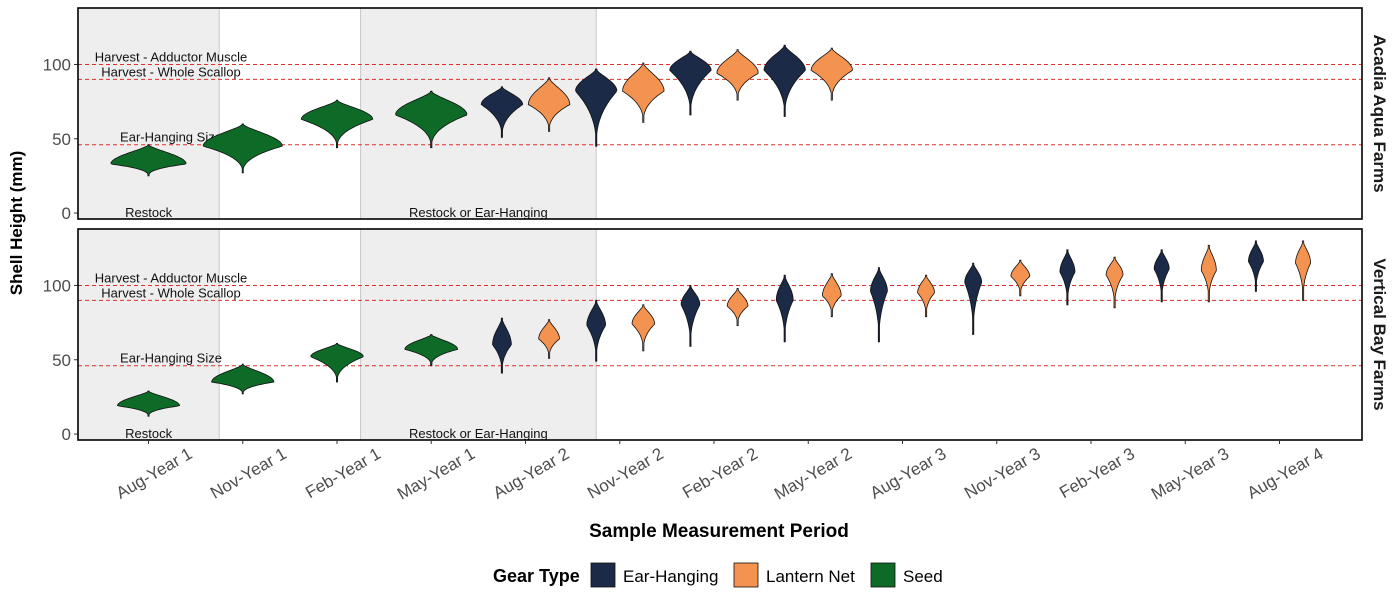  I want to click on x-tick-label: Aug-Year 4, so click(1285, 473).